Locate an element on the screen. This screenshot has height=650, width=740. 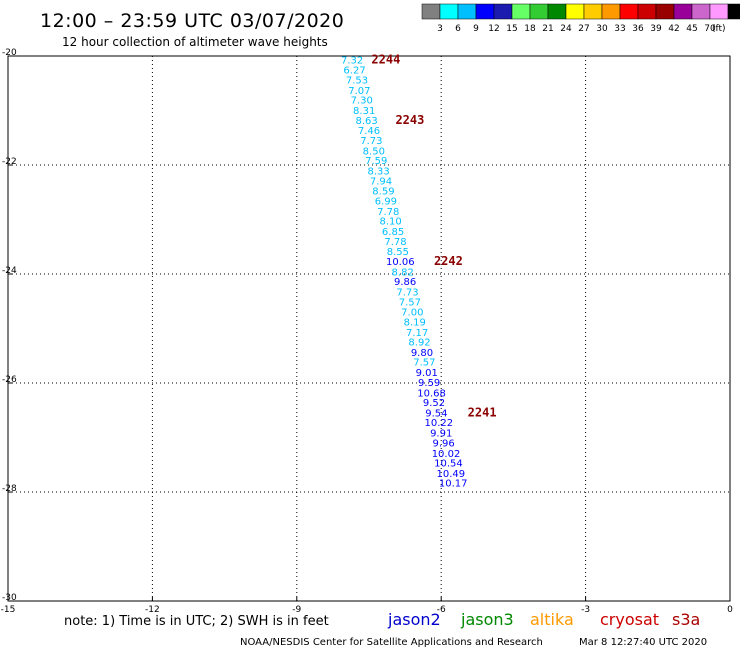
x-tick-label: -12 is located at coordinates (152, 610).